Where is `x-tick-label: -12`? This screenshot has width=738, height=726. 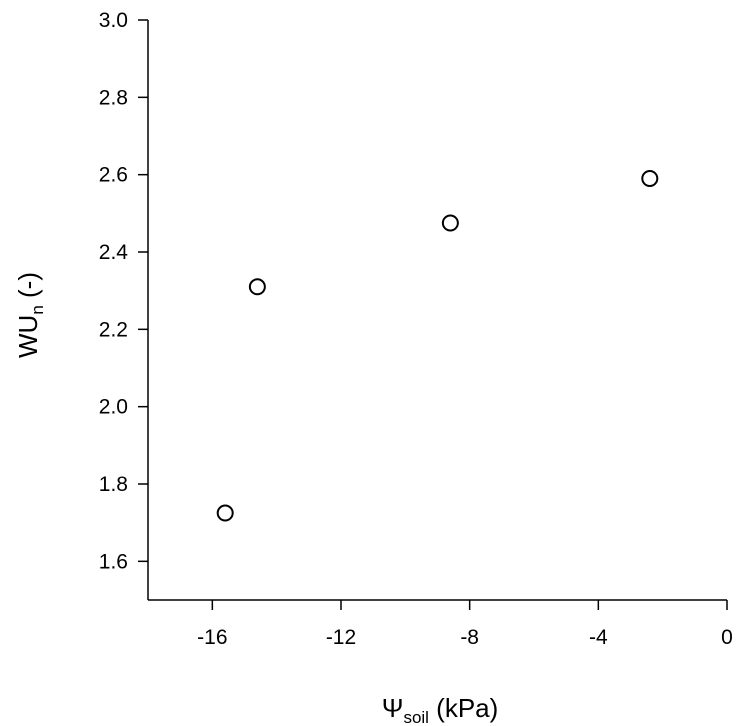
x-tick-label: -12 is located at coordinates (341, 637).